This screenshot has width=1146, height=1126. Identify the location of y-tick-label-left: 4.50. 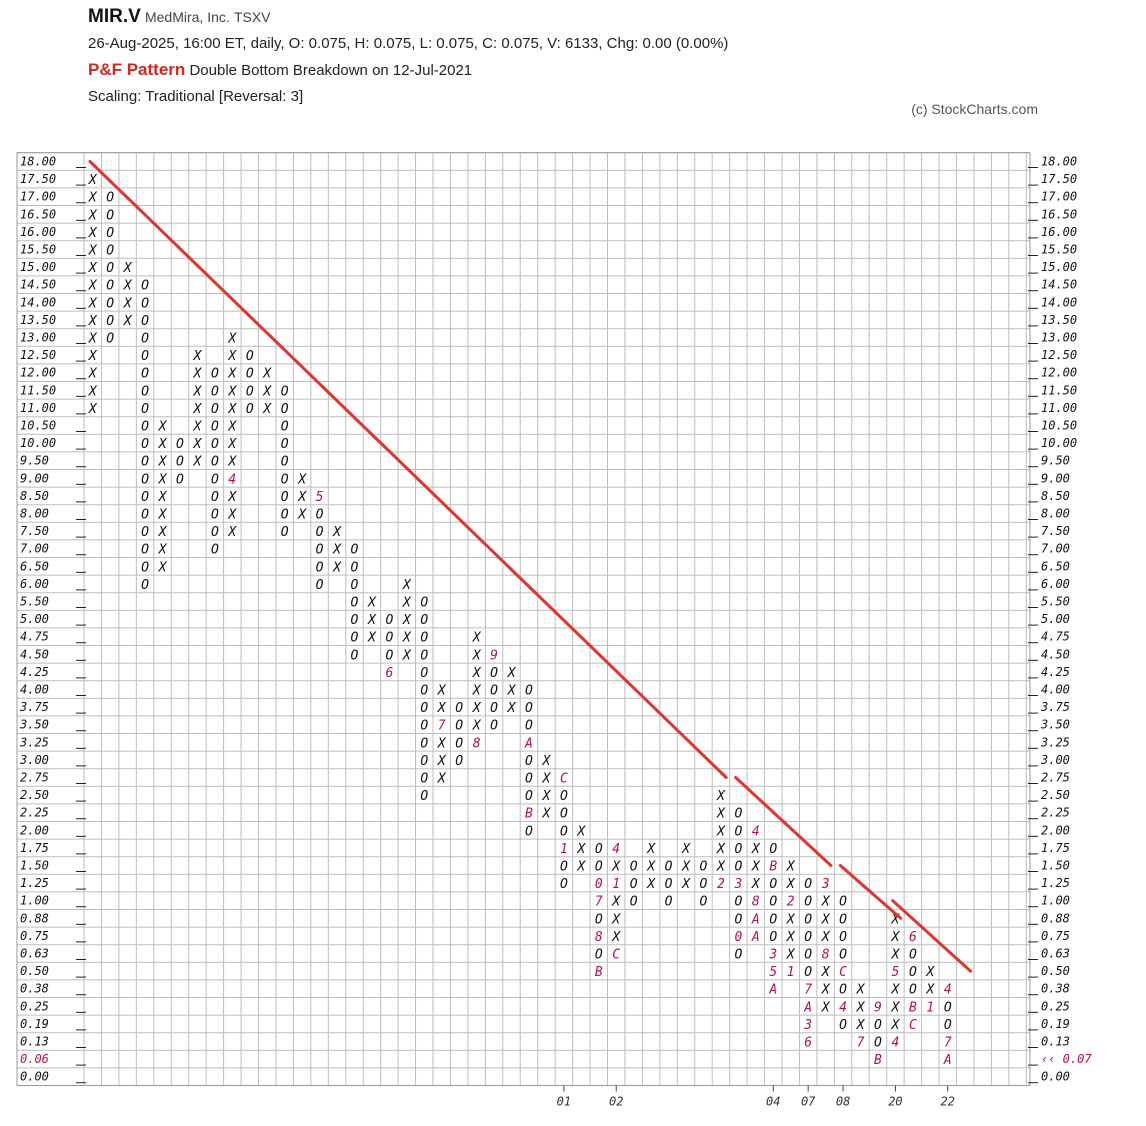
(34, 654).